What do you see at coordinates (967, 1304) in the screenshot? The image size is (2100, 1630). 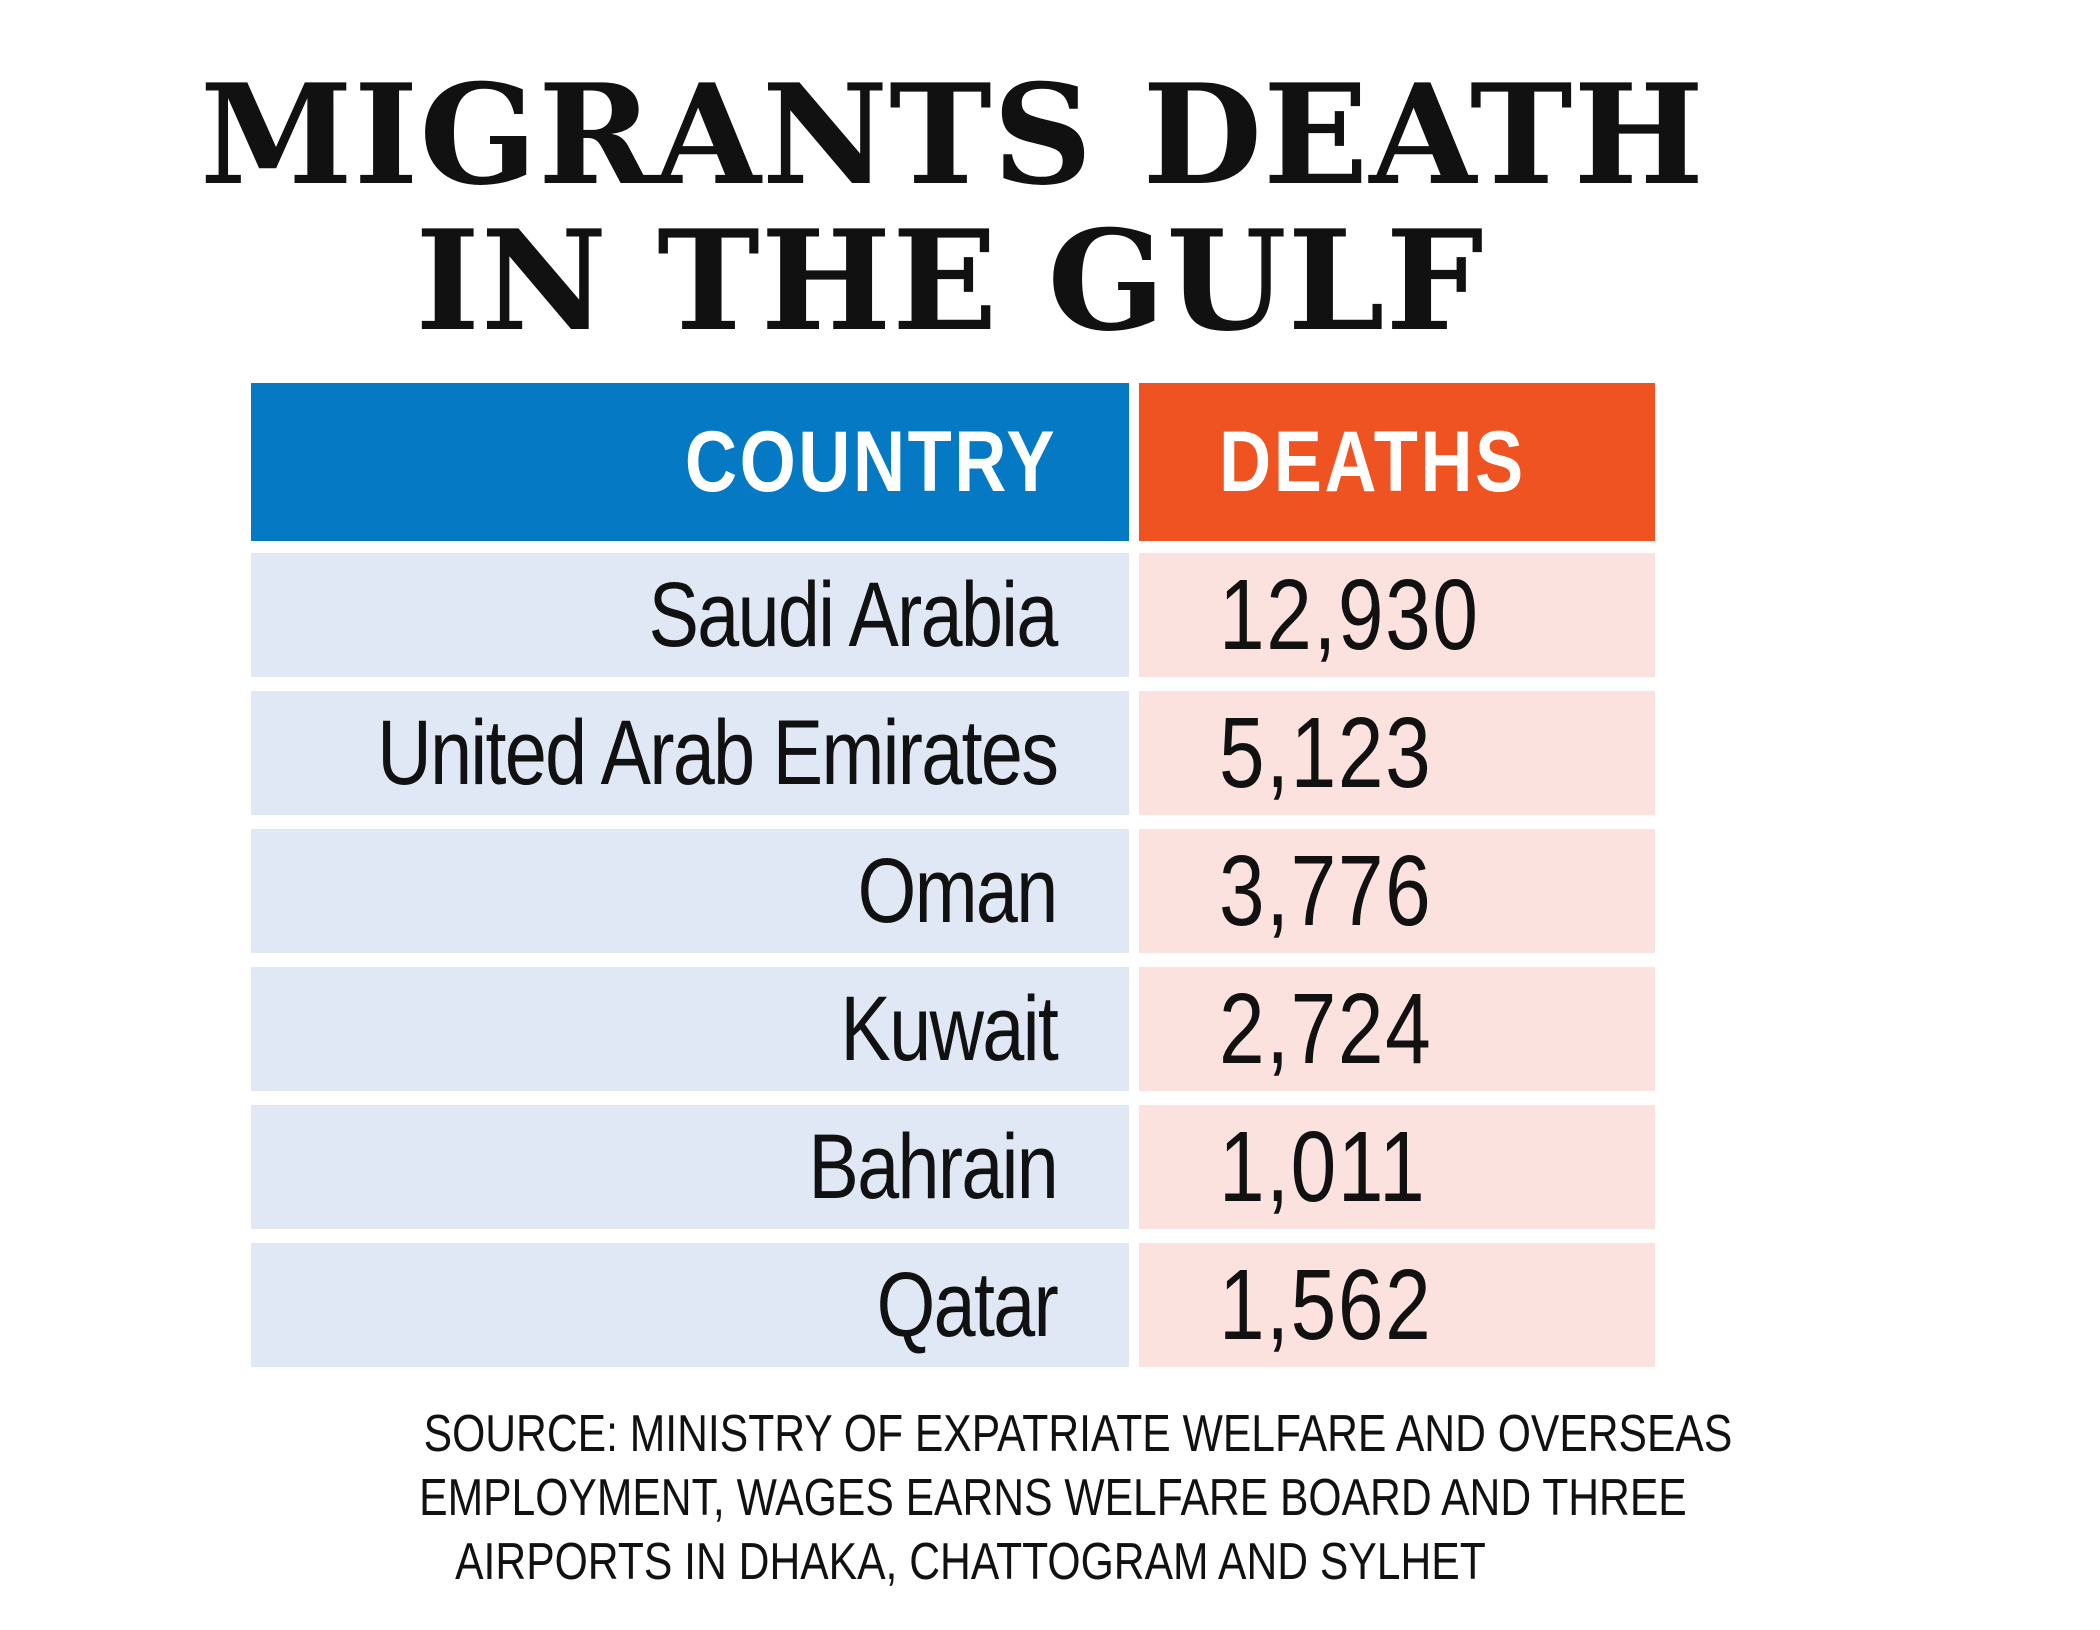 I see `country-name: Qatar` at bounding box center [967, 1304].